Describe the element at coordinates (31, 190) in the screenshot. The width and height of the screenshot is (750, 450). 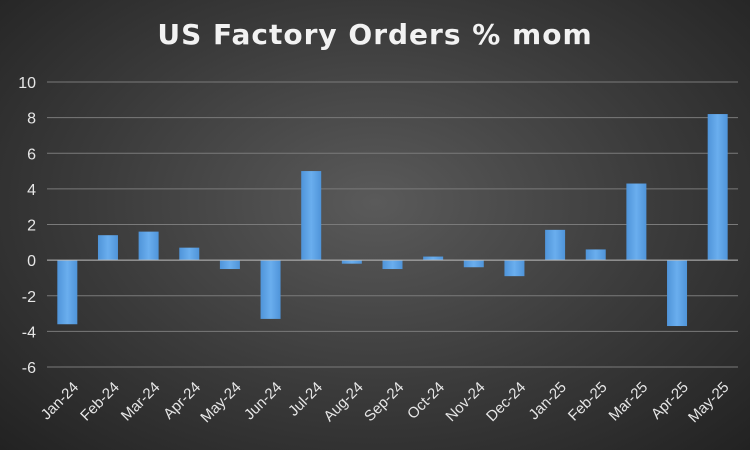
I see `y-tick-label: 4` at that location.